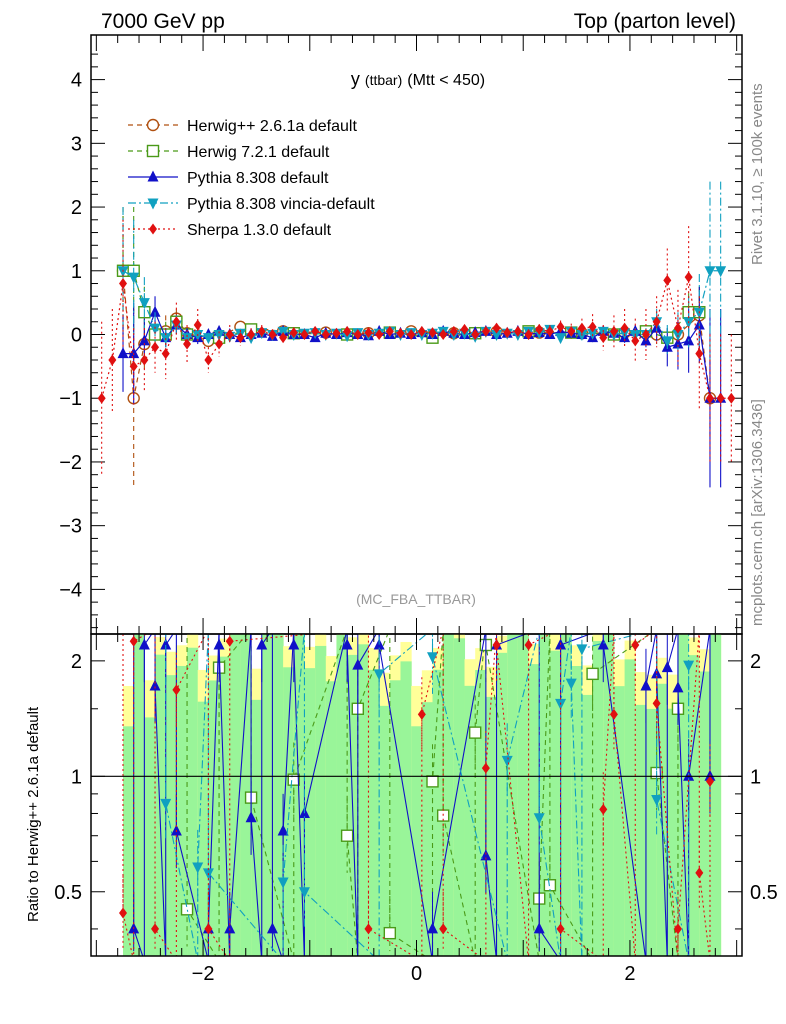  I want to click on legend-label: Herwig 7.2.1 default, so click(258, 152).